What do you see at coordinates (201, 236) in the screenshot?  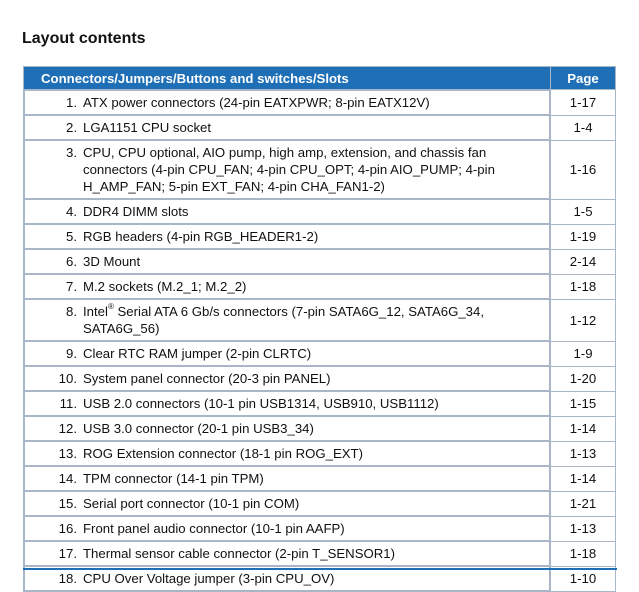 I see `row-text-main: RGB headers (4-pin RGB_HEADER1-2)` at bounding box center [201, 236].